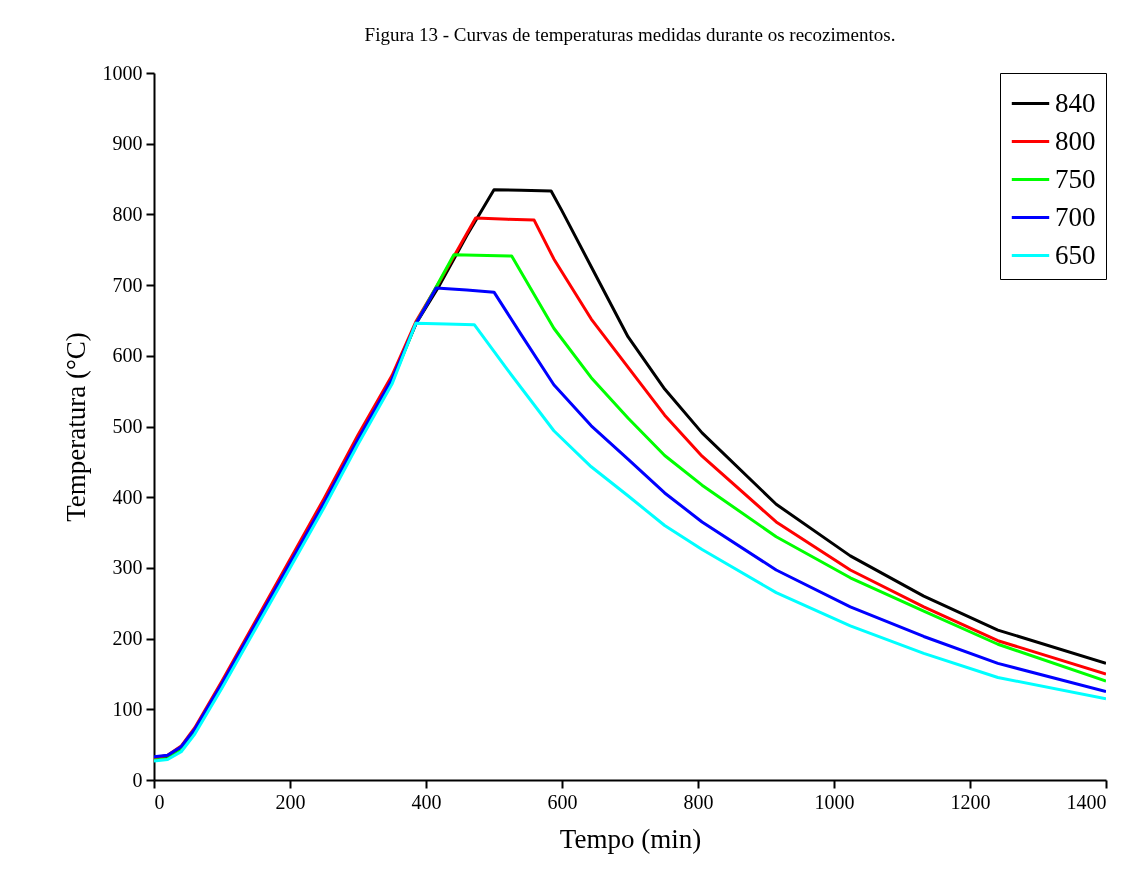 This screenshot has height=883, width=1139. Describe the element at coordinates (127, 567) in the screenshot. I see `y-tick-label: 300` at that location.